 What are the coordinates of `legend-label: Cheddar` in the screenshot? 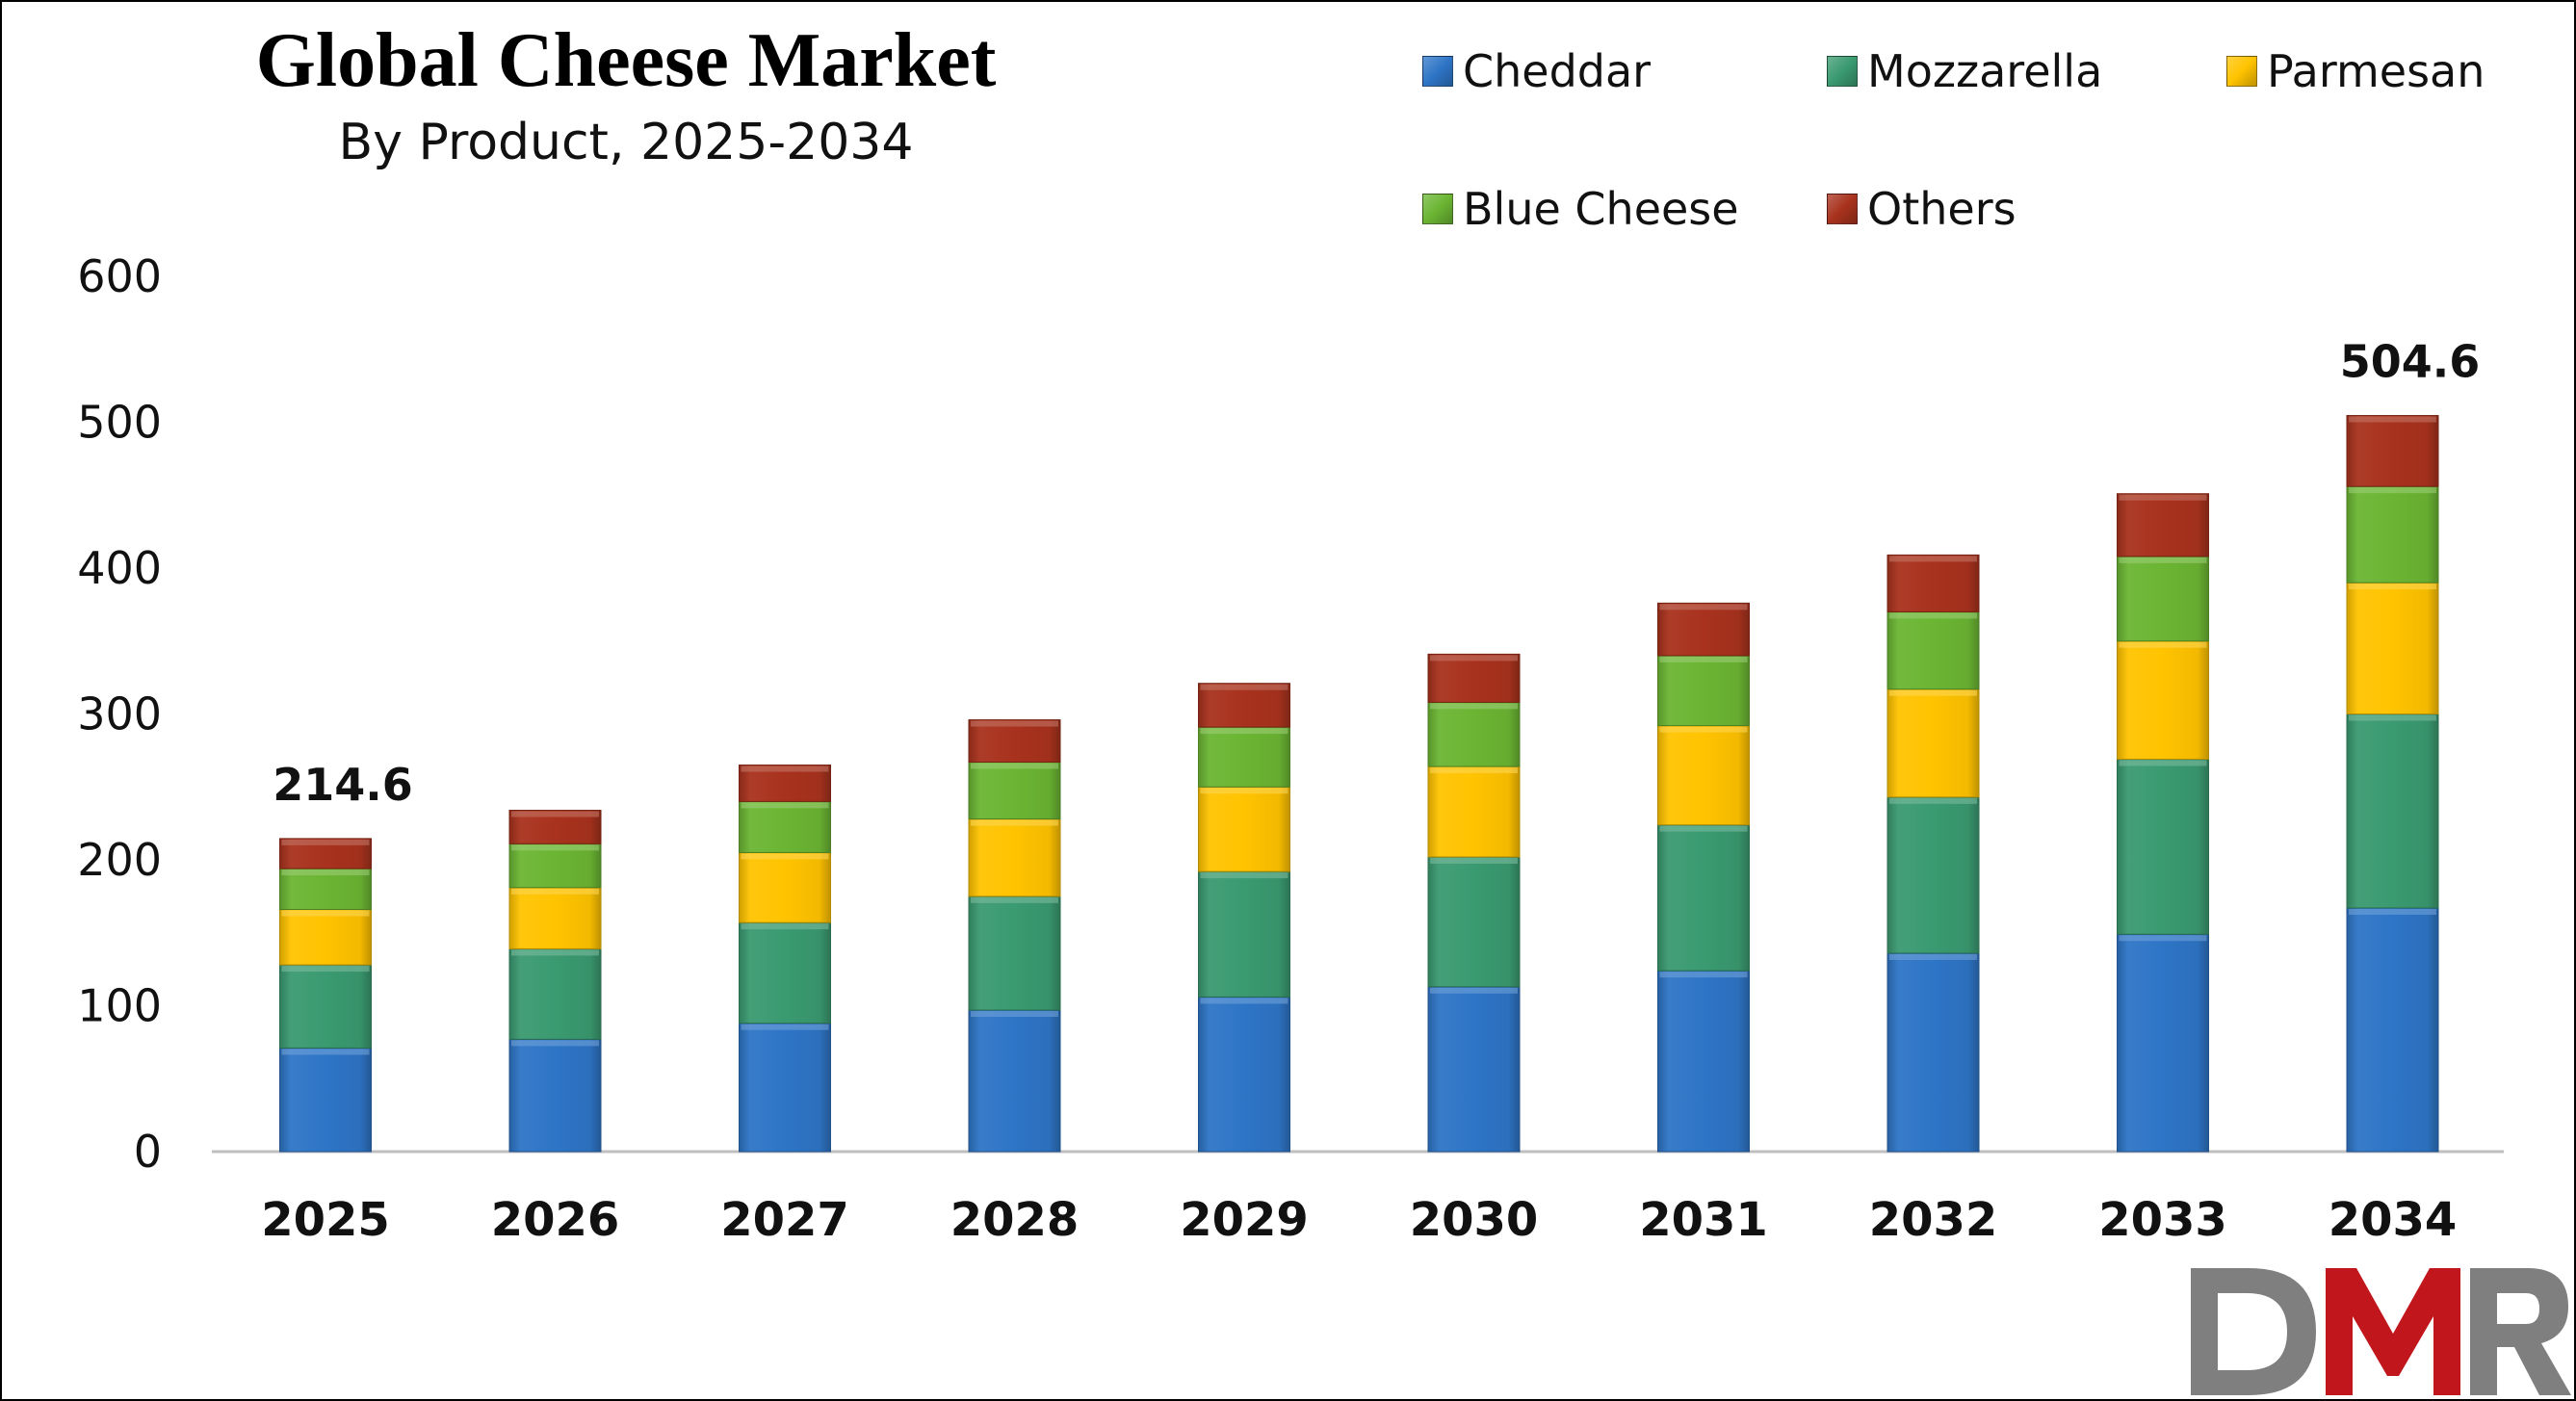 It's located at (1557, 71).